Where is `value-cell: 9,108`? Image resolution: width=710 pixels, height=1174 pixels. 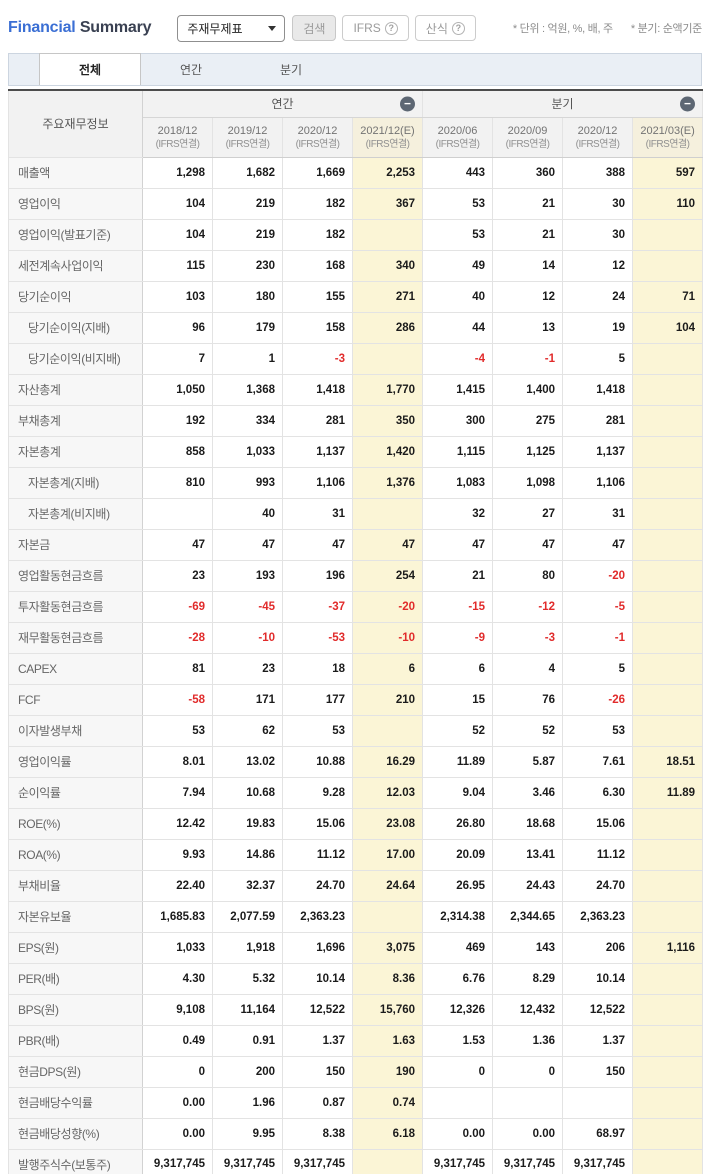 value-cell: 9,108 is located at coordinates (177, 1009).